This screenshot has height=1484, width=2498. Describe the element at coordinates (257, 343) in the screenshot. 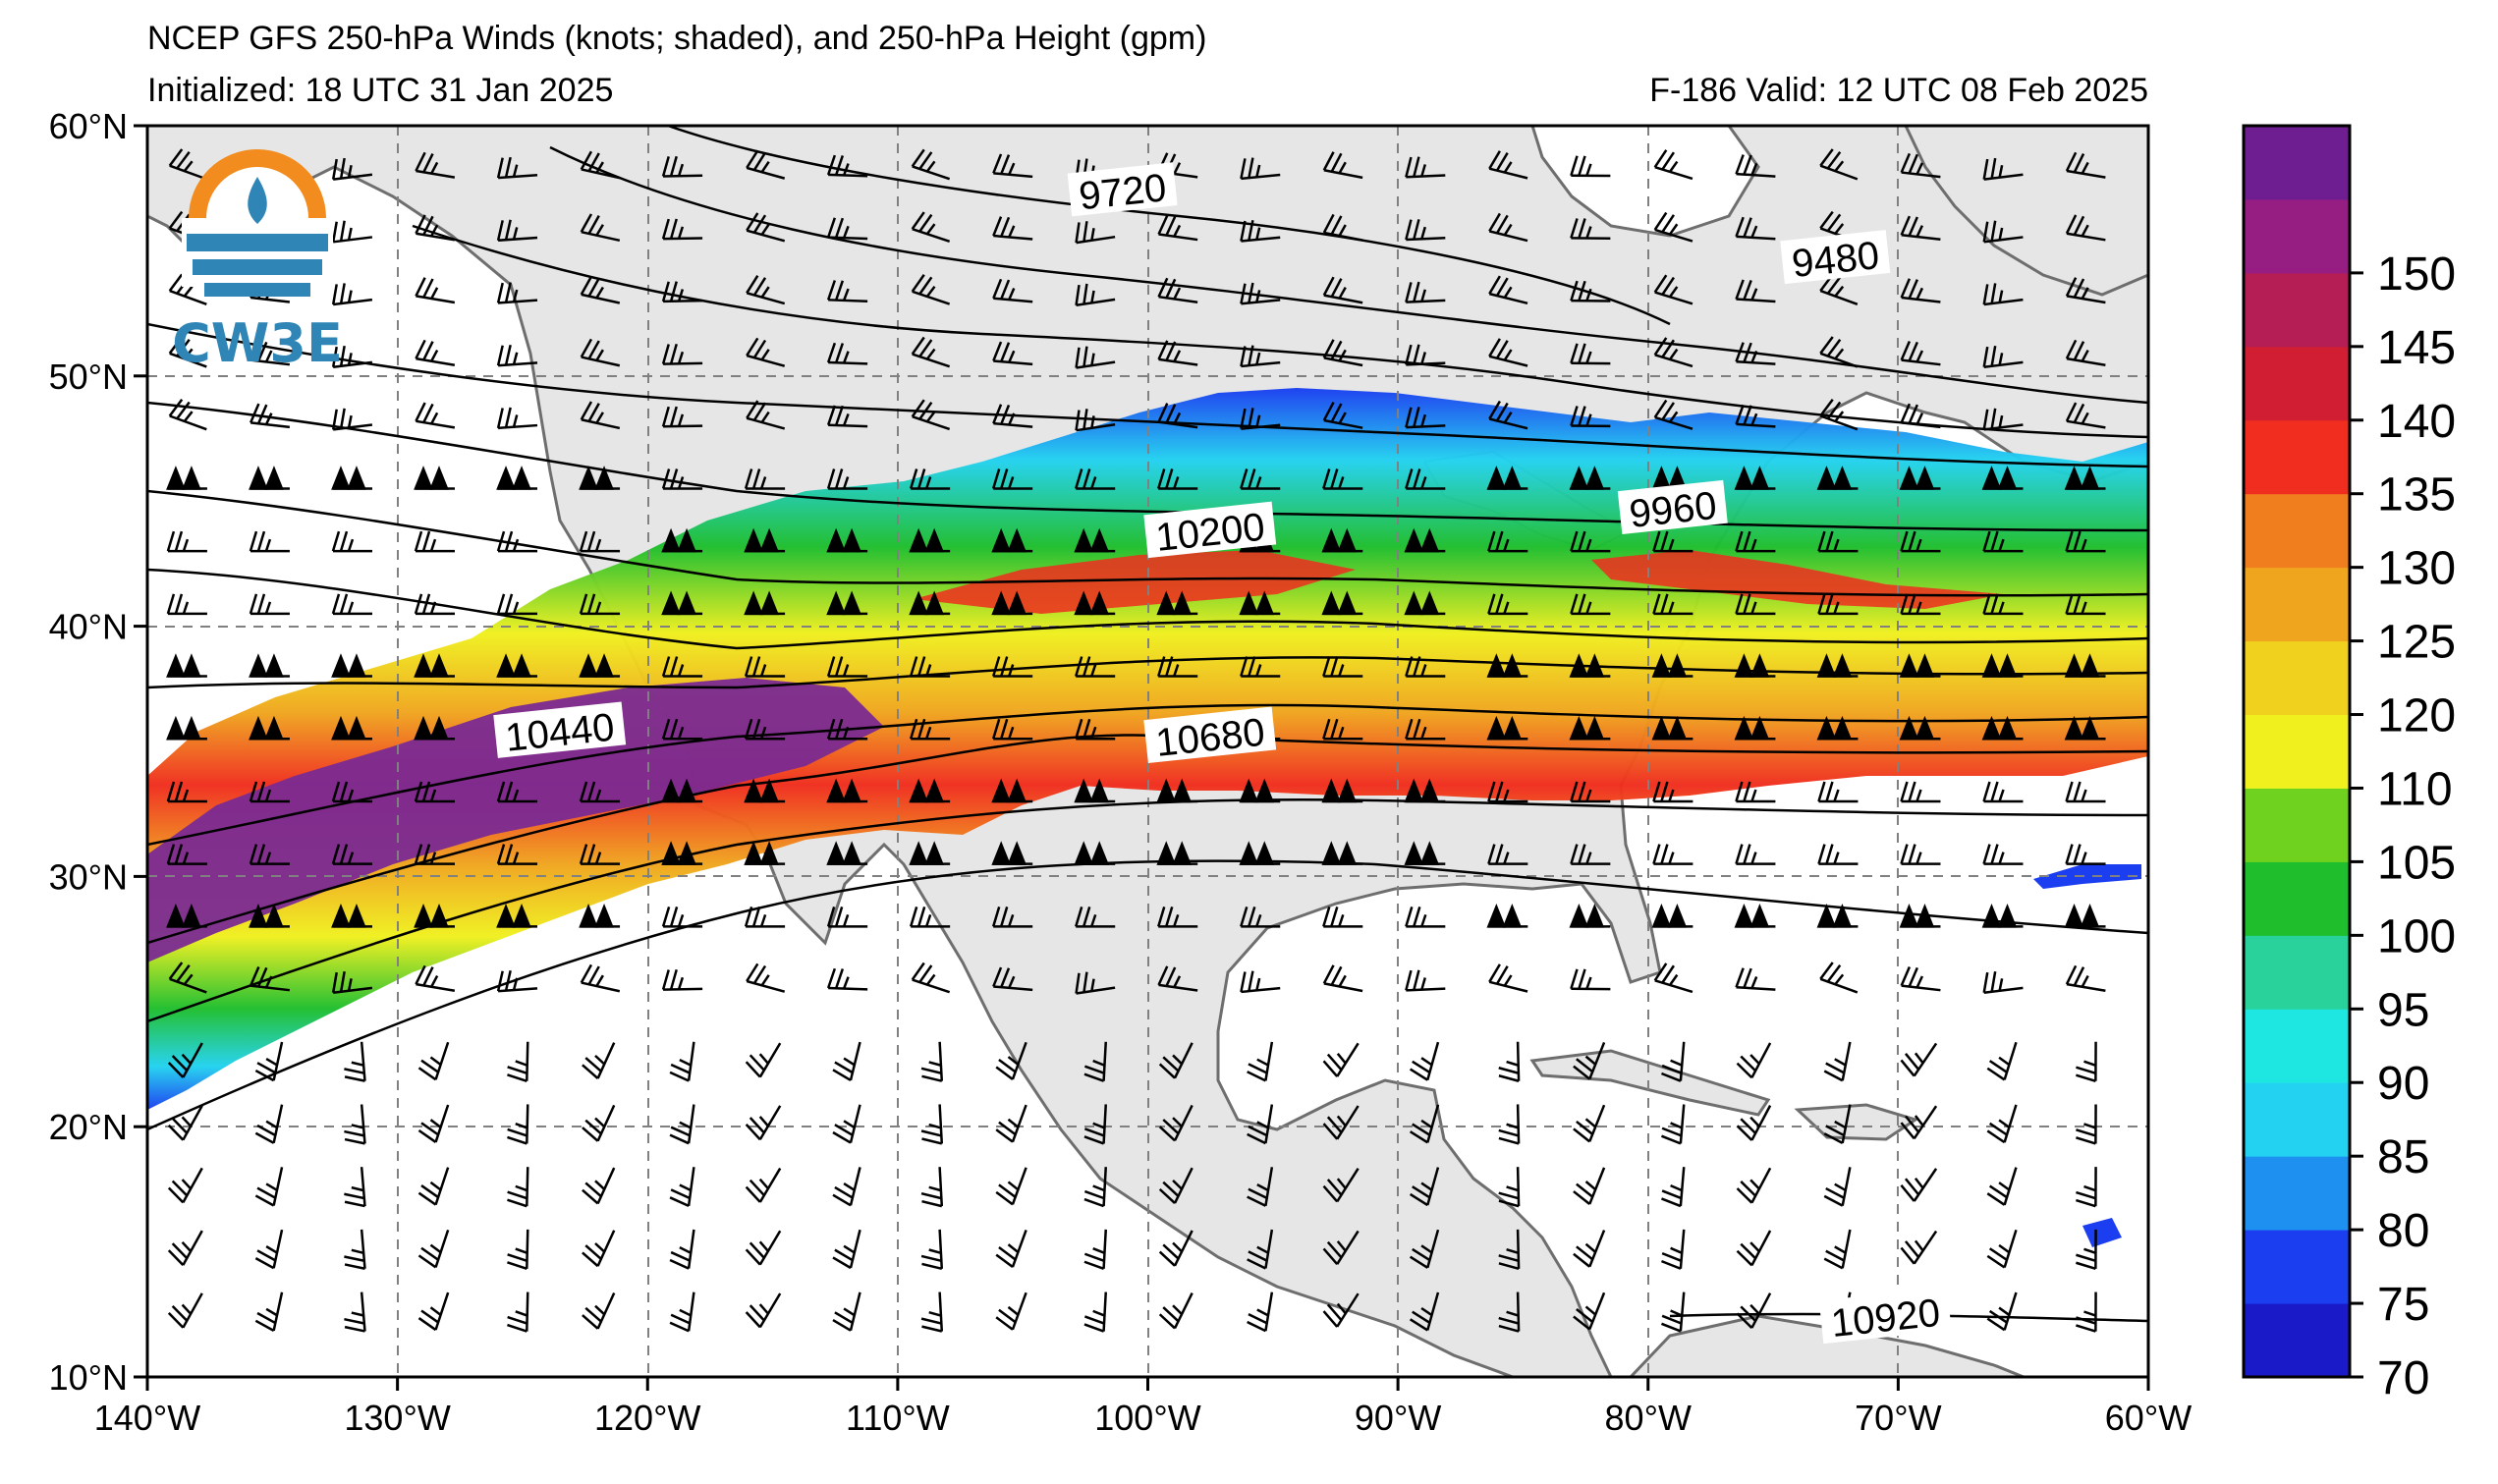

I see `logo-text: CW3E` at that location.